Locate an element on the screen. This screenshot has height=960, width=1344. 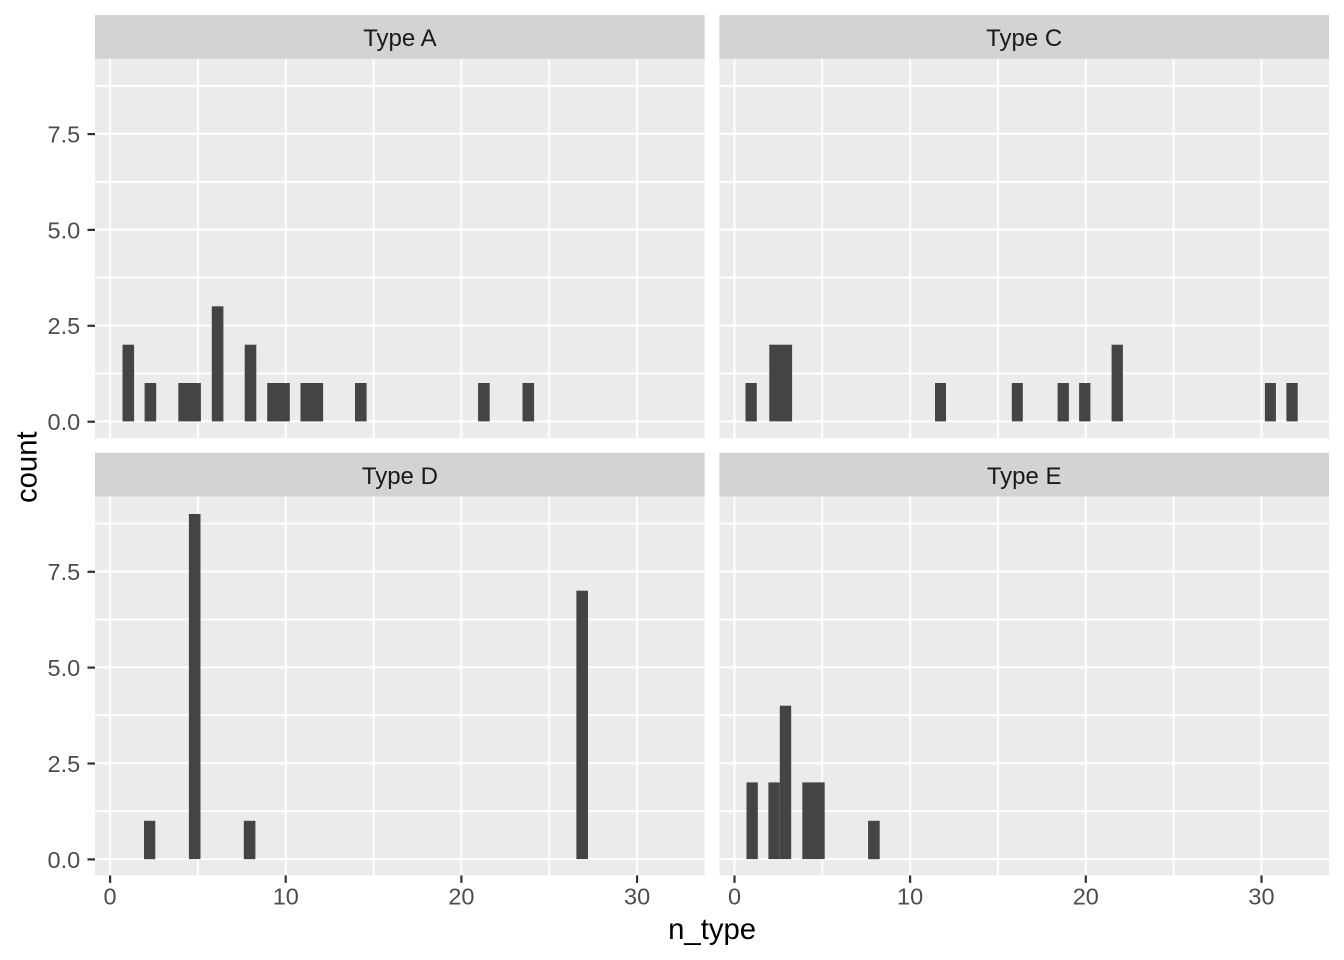
svg-text: Type D is located at coordinates (400, 476).